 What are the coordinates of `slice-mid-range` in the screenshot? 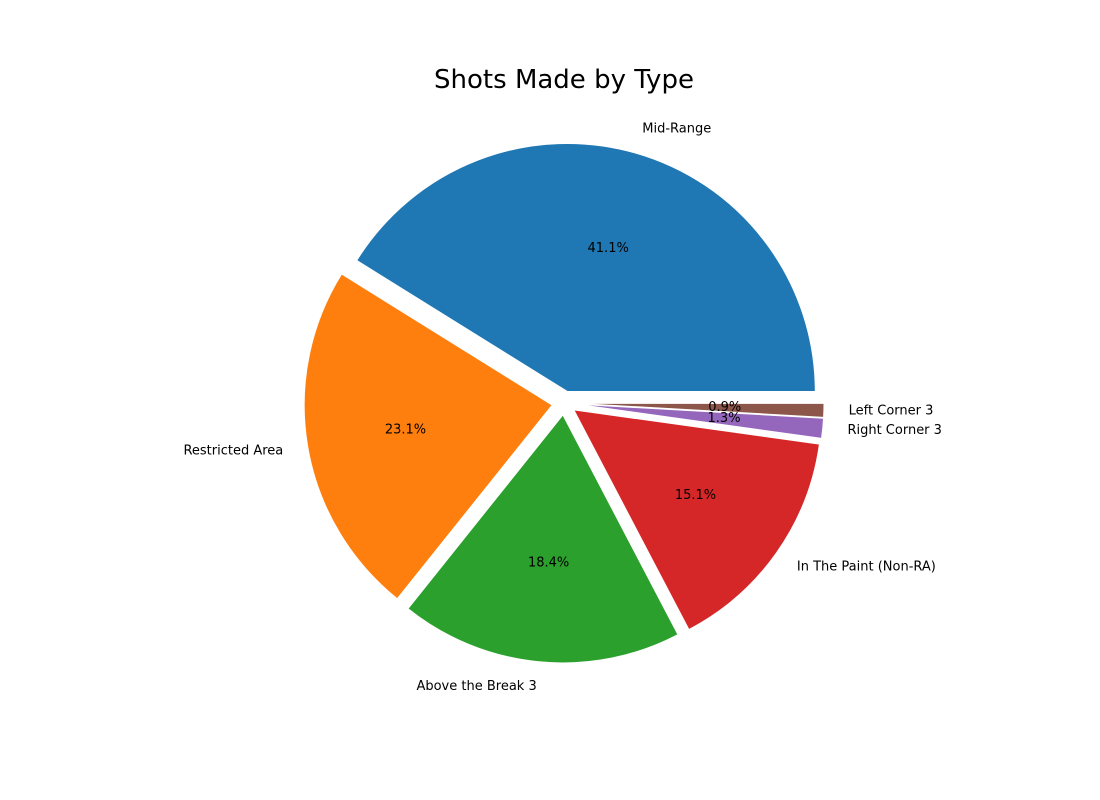 It's located at (586, 267).